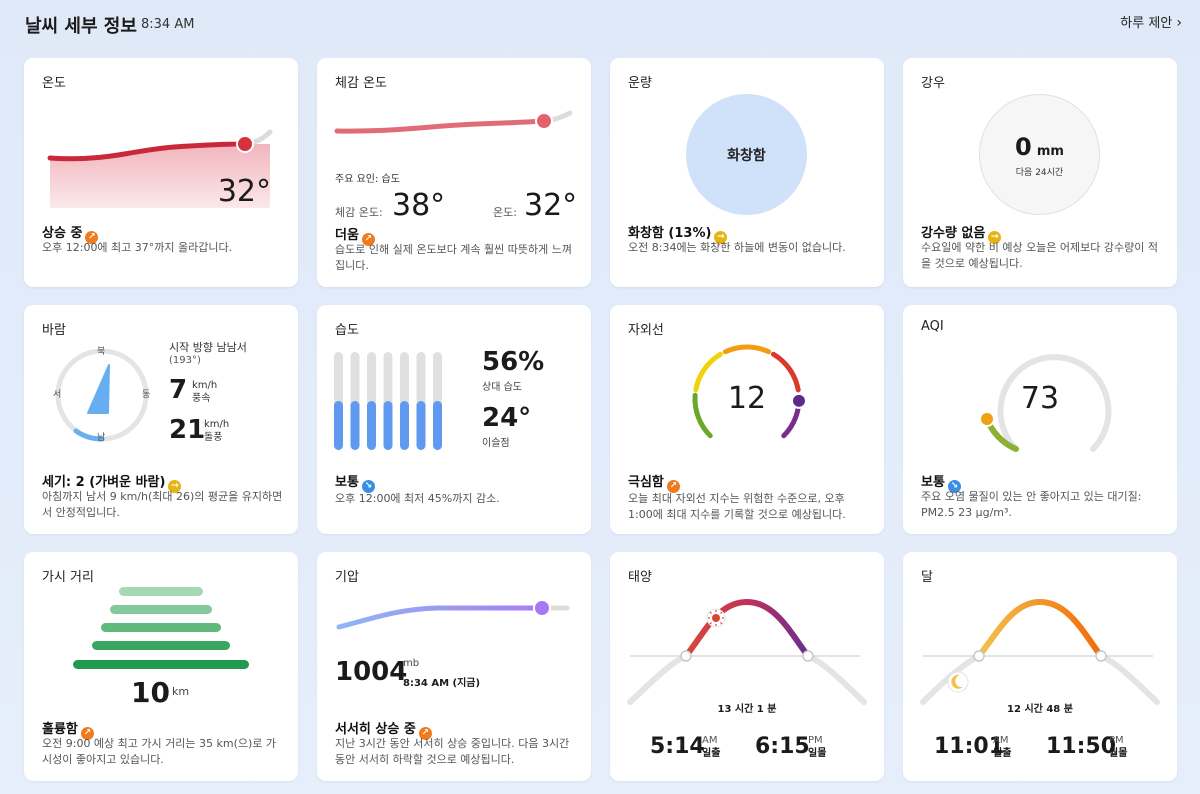 Image resolution: width=1200 pixels, height=794 pixels. I want to click on speed-unit: km/h, so click(205, 385).